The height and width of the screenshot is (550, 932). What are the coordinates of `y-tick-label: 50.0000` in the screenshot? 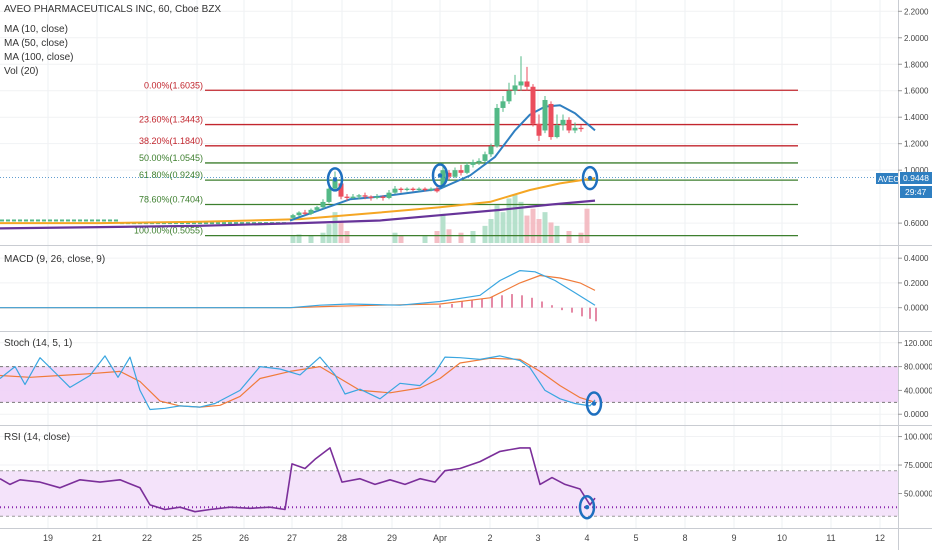 It's located at (918, 494).